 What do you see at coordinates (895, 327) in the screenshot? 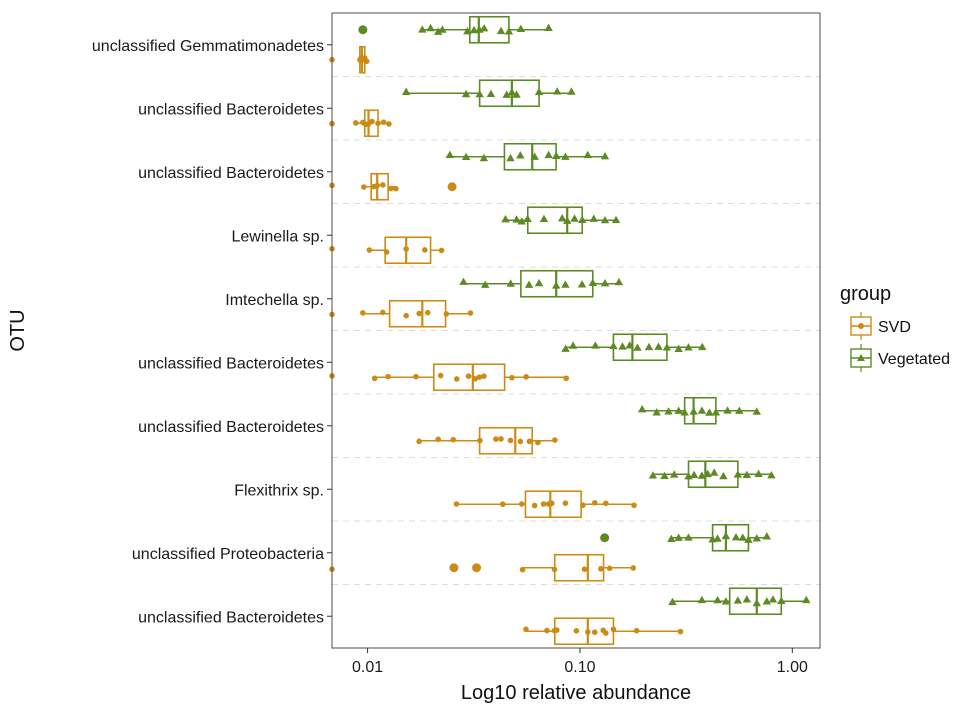
I see `legend: group SVD Vegetated` at bounding box center [895, 327].